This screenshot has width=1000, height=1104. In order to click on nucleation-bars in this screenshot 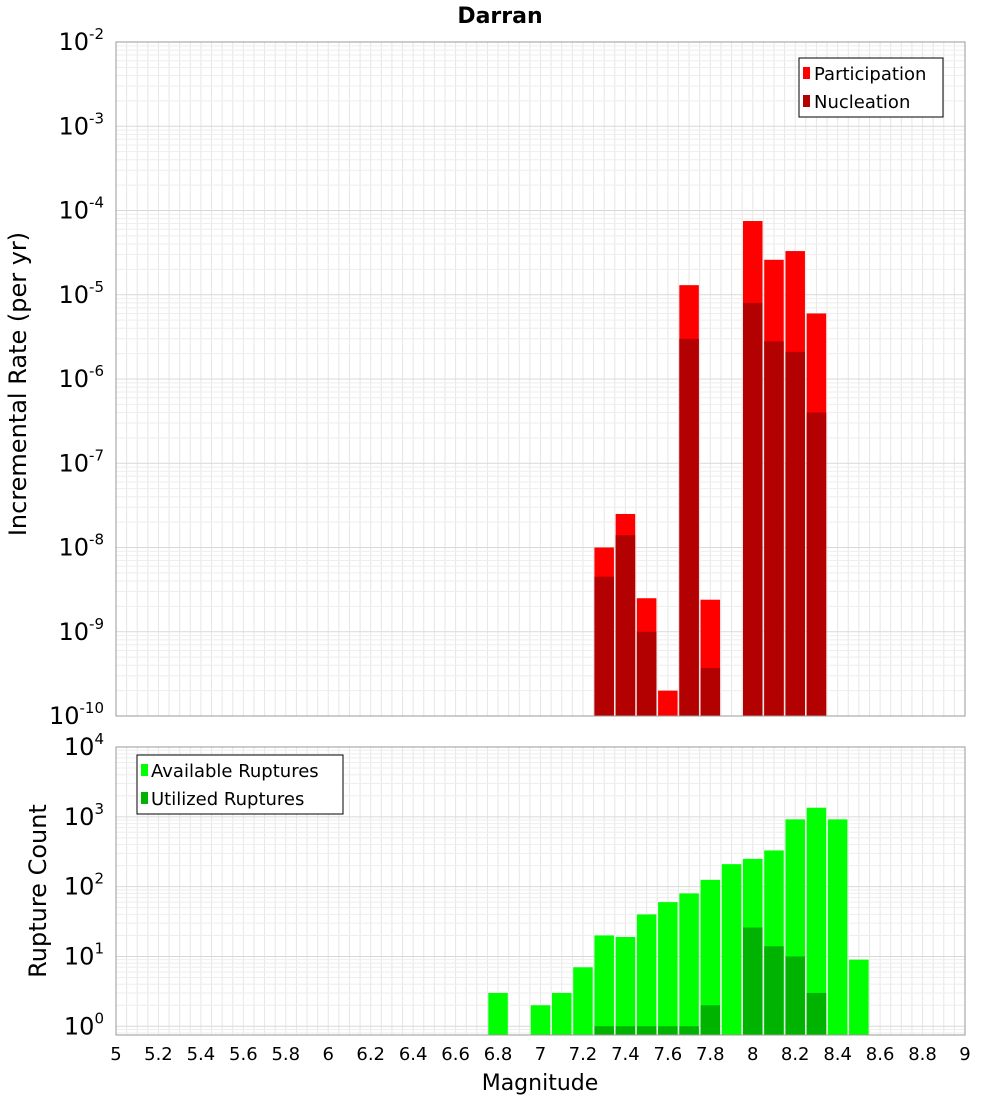, I will do `click(710, 509)`.